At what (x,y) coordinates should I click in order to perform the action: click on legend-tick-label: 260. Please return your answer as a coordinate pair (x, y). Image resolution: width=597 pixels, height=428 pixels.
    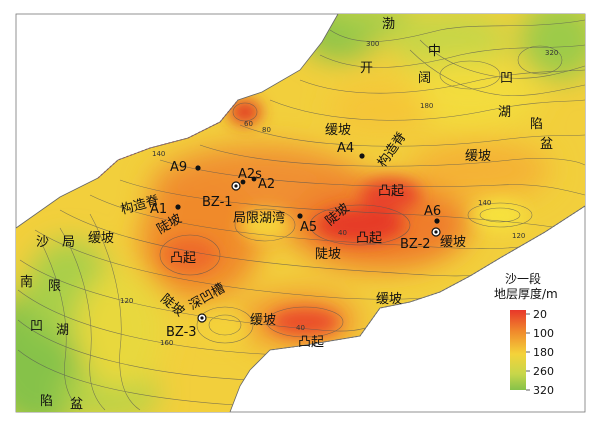
    Looking at the image, I should click on (543, 371).